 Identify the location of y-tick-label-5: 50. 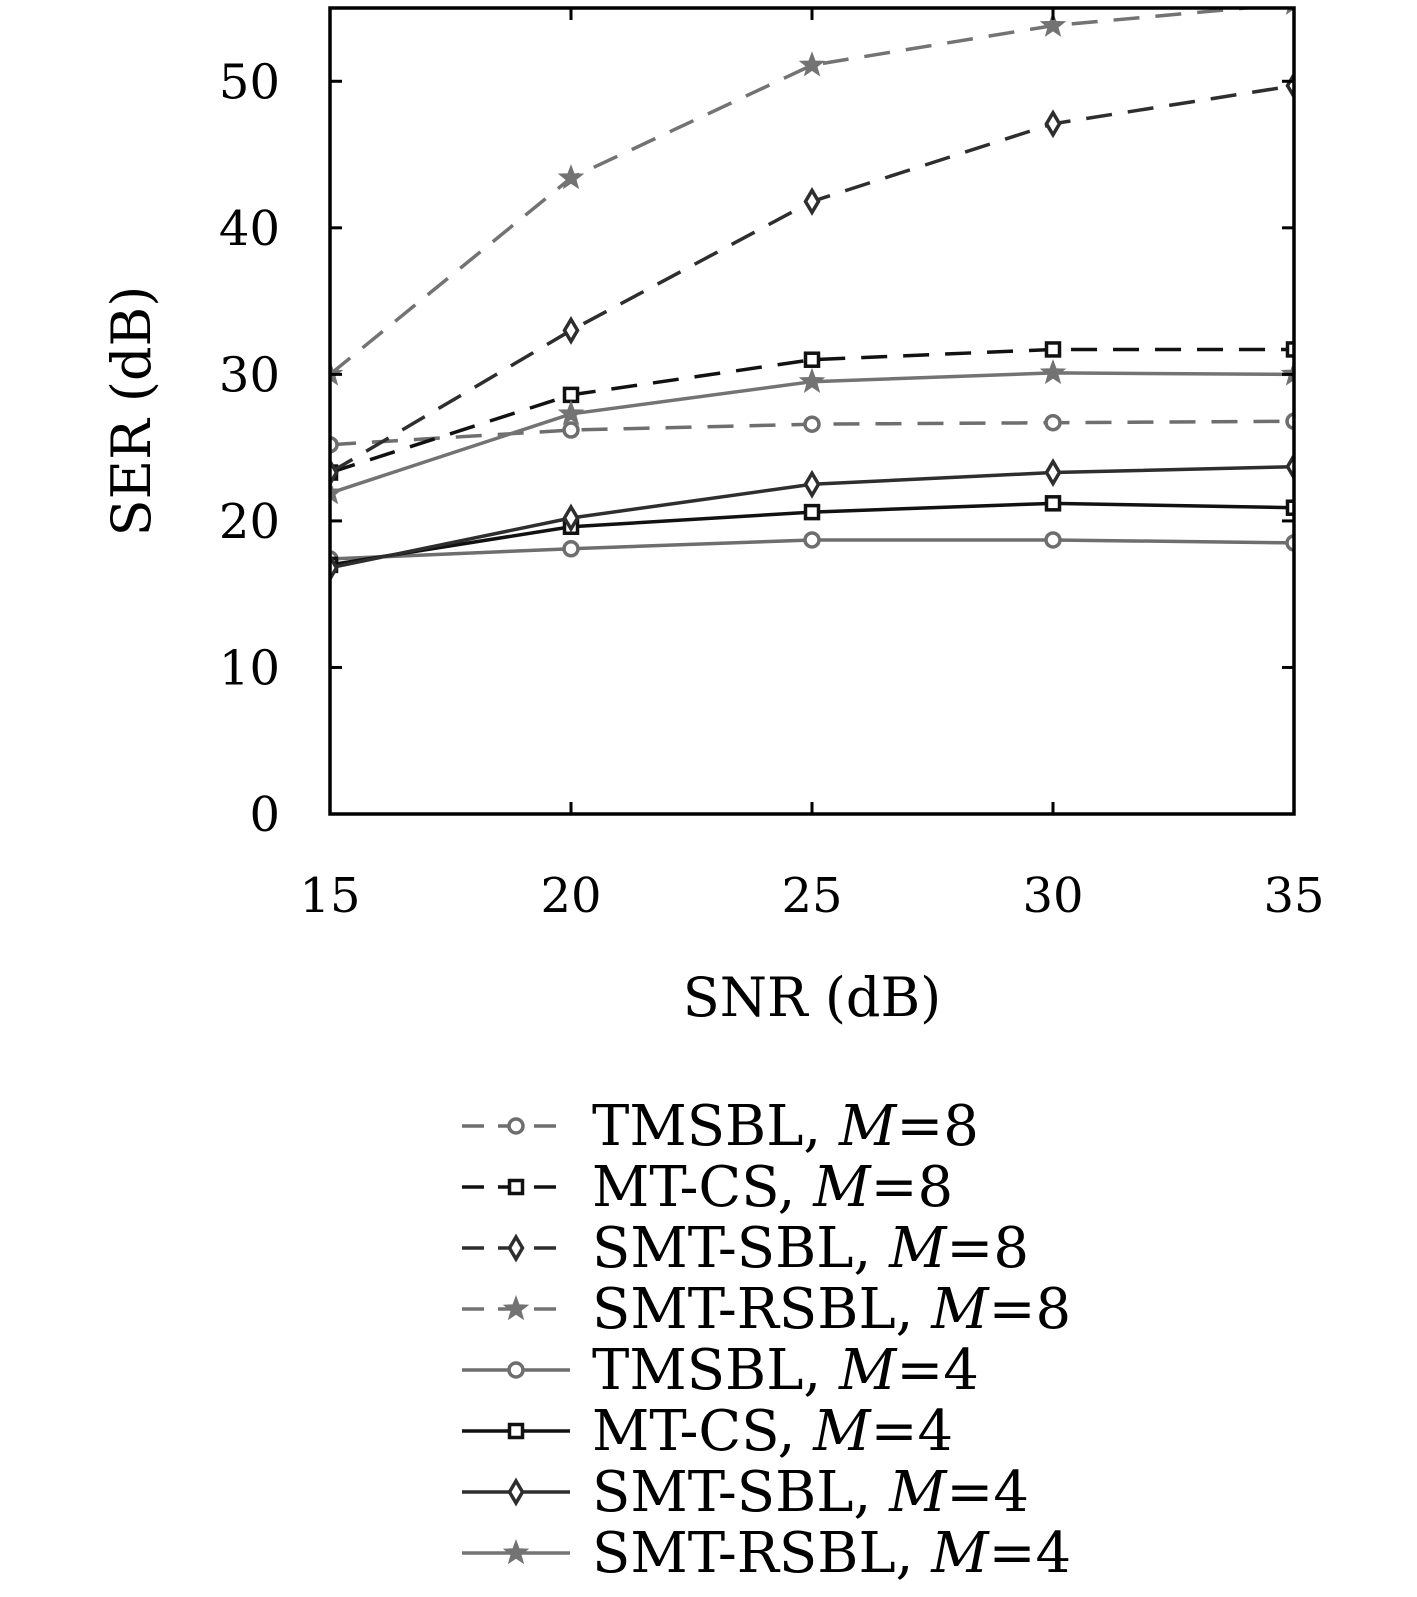
(249, 82).